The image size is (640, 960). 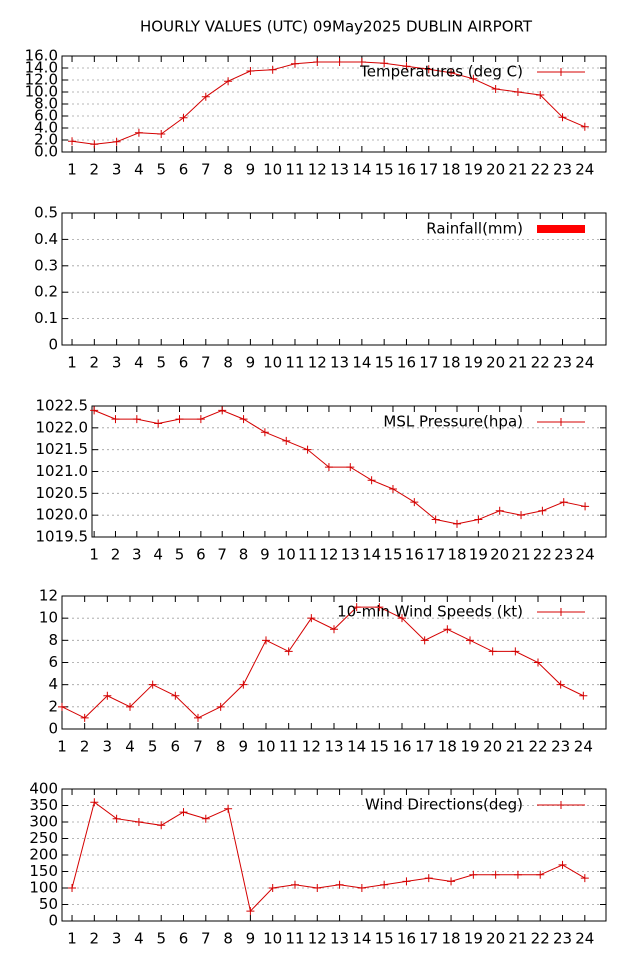 I want to click on y-tick-label: 1022.0, so click(x=62, y=427).